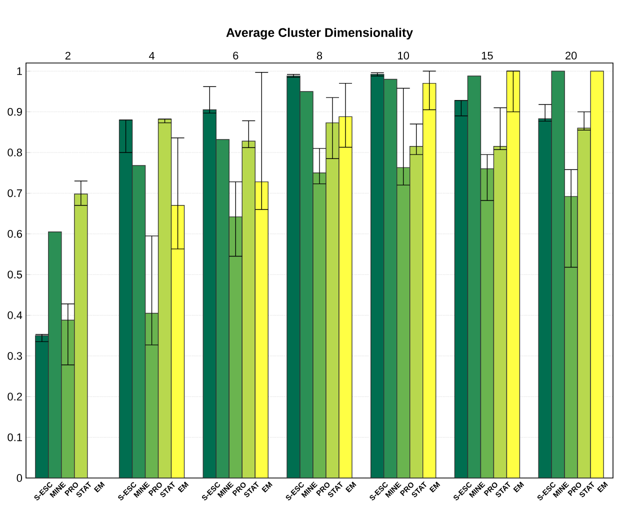 The height and width of the screenshot is (517, 618). I want to click on y-tick-label: 0, so click(19, 478).